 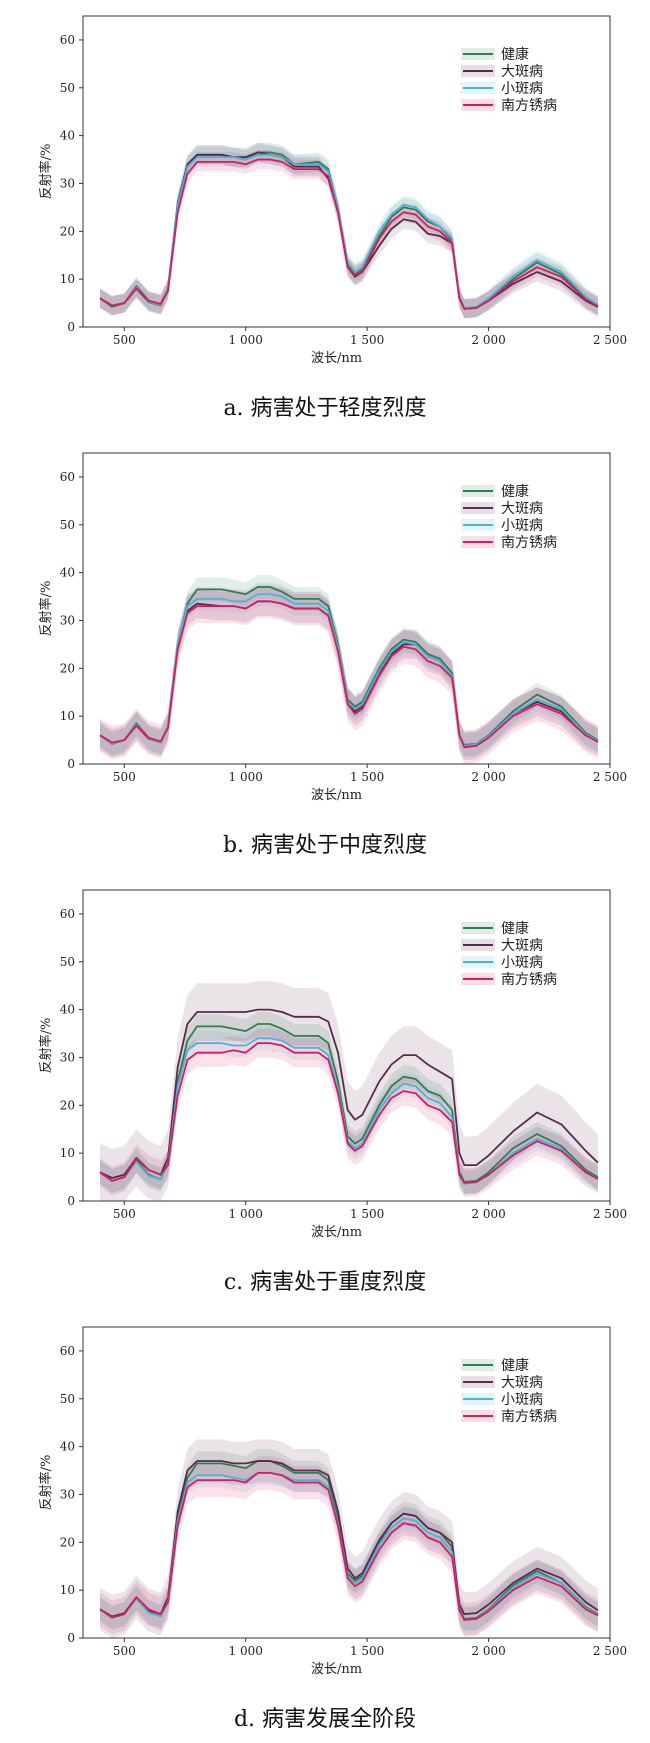 I want to click on panel-caption: a. 病害处于轻度烈度, so click(x=324, y=408).